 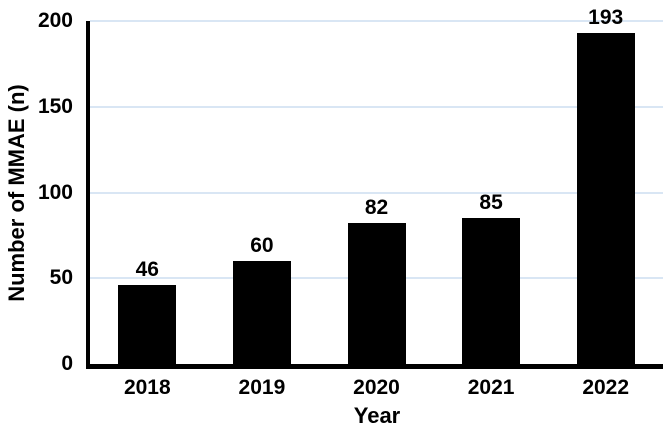 I want to click on y-tick-label-0: 0, so click(x=67, y=363).